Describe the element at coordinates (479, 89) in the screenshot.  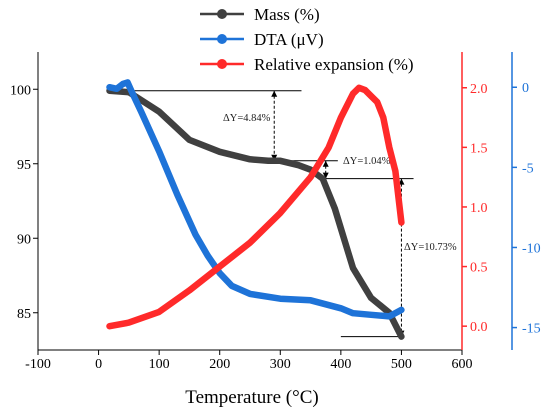
I see `expansion-tick-label: 2.0` at that location.